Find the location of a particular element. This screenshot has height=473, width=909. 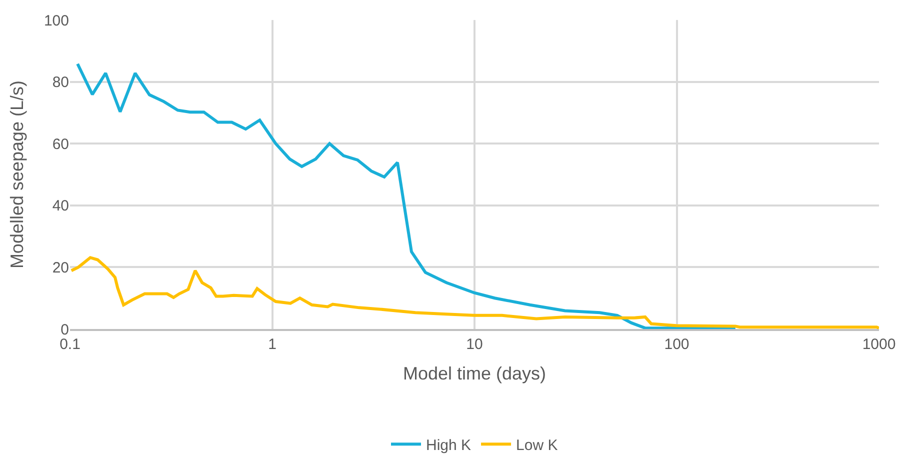

y-axis-title: Modelled seepage (L/s) is located at coordinates (17, 174).